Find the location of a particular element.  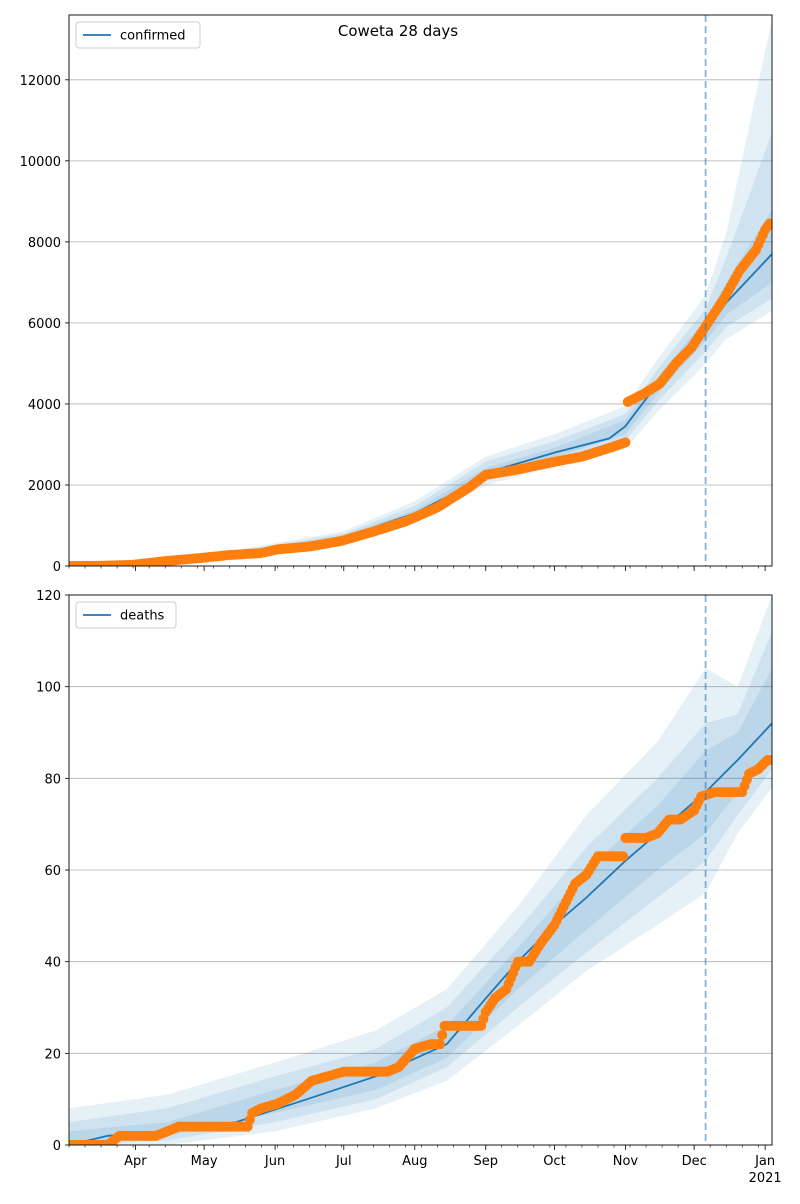

x-tick-label: Nov is located at coordinates (626, 1161).